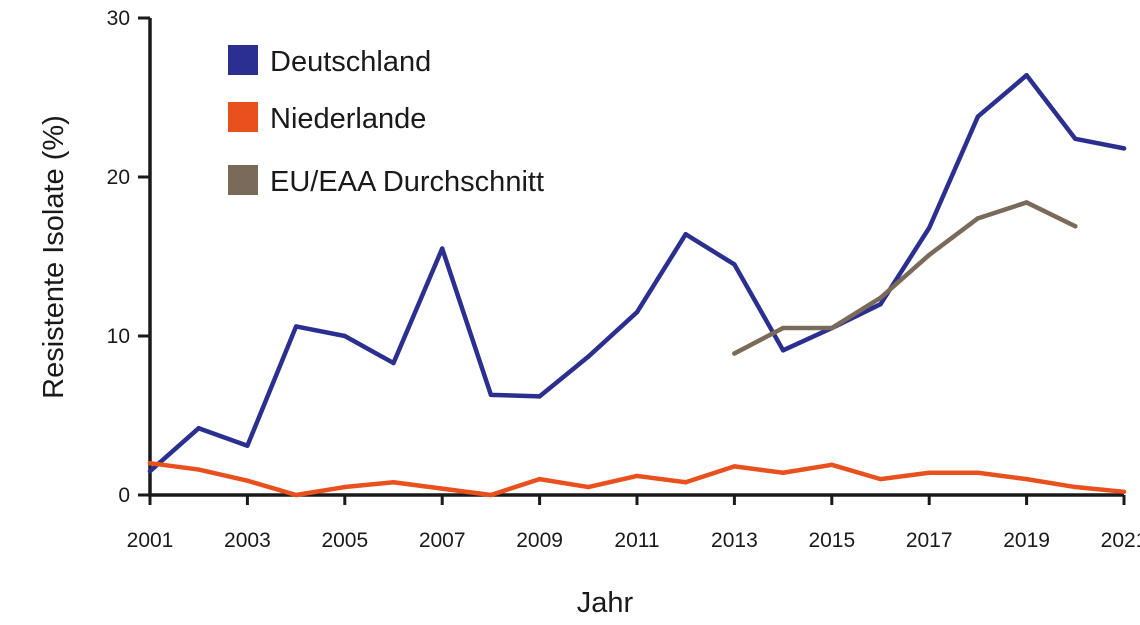 This screenshot has width=1140, height=625. What do you see at coordinates (539, 540) in the screenshot?
I see `x-tick-label: 2009` at bounding box center [539, 540].